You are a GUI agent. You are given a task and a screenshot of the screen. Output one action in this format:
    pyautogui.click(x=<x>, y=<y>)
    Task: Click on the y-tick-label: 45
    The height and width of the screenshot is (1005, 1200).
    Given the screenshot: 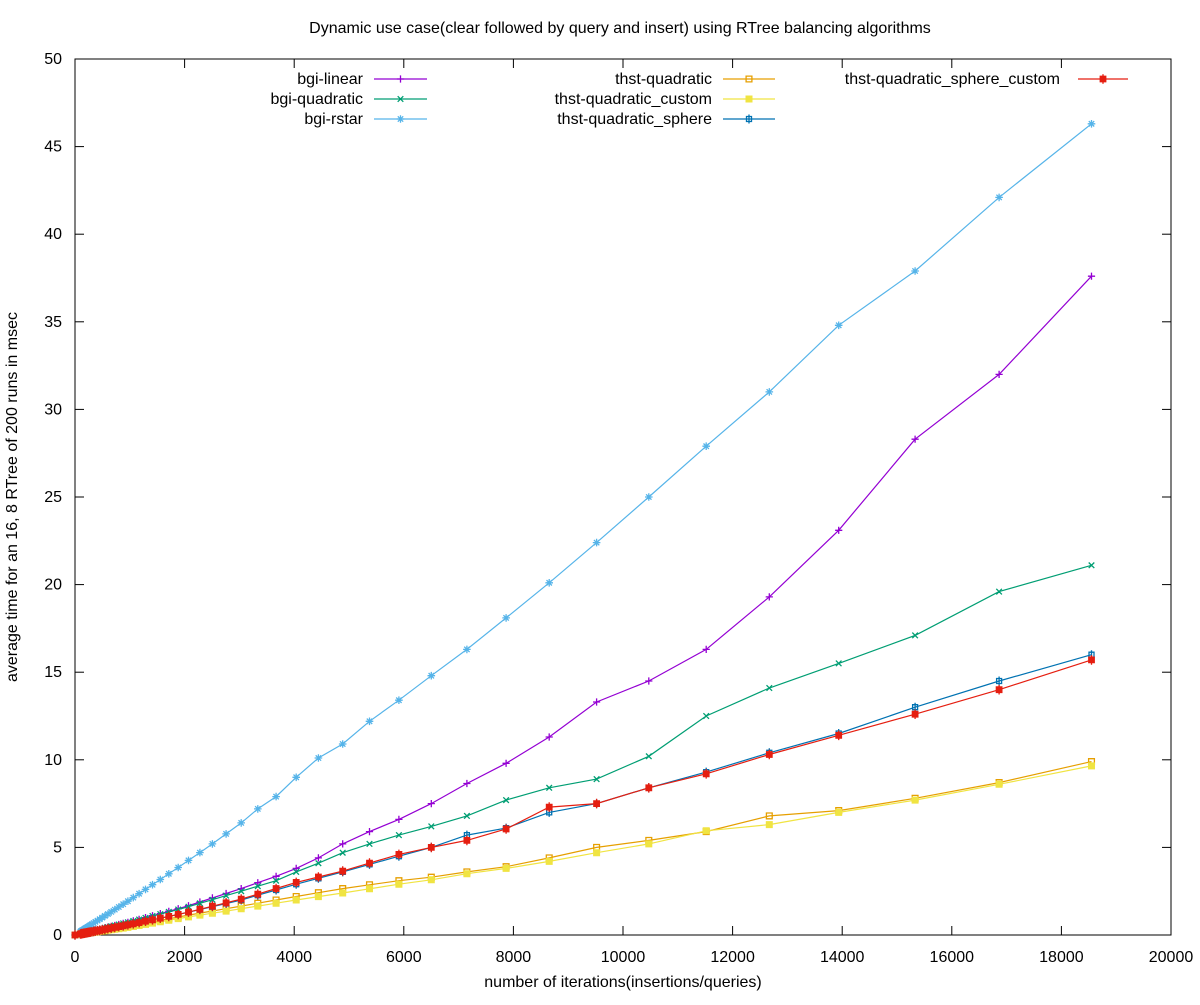 What is the action you would take?
    pyautogui.click(x=53, y=147)
    